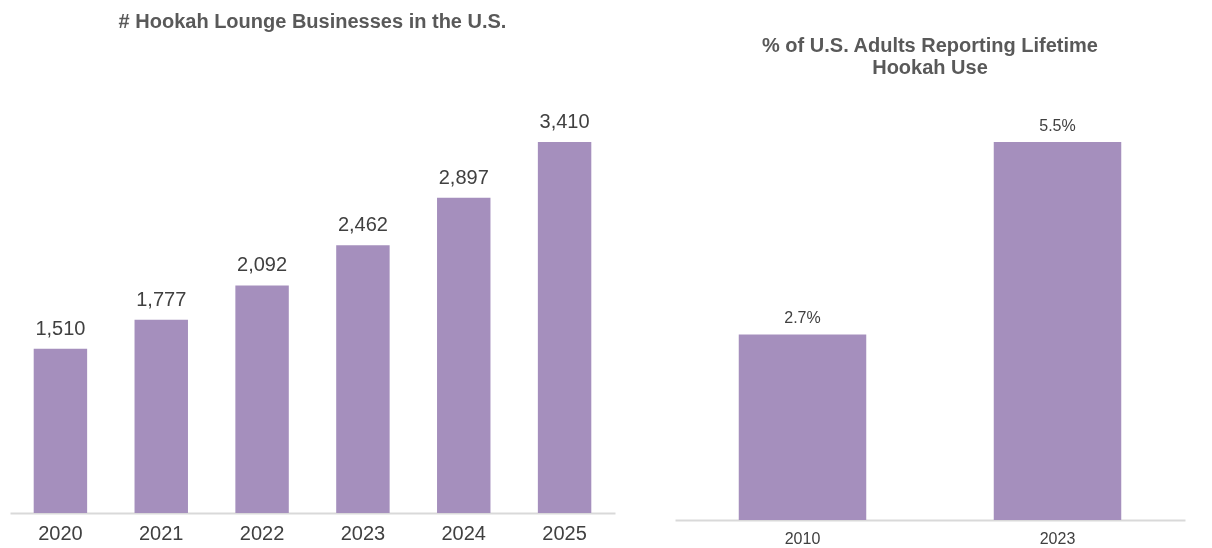 This screenshot has height=548, width=1212. What do you see at coordinates (564, 121) in the screenshot?
I see `data-label: 3,410` at bounding box center [564, 121].